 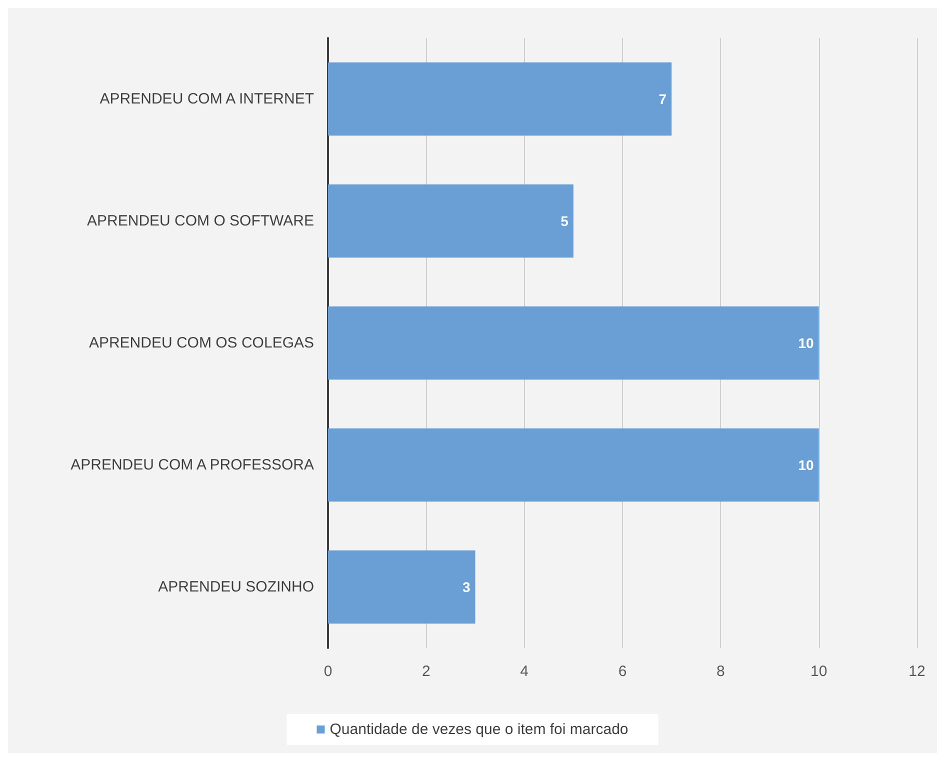 What do you see at coordinates (466, 587) in the screenshot?
I see `data-label: 3` at bounding box center [466, 587].